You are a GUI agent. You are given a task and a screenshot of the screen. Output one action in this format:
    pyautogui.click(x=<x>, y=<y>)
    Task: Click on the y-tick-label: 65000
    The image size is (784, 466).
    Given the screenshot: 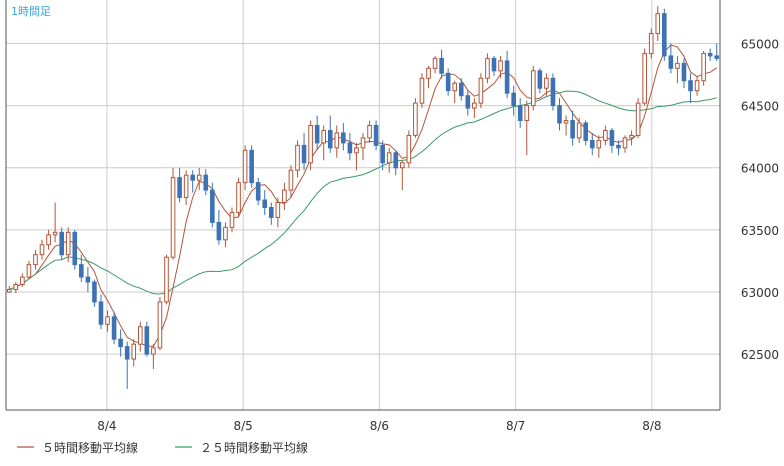 What is the action you would take?
    pyautogui.click(x=760, y=44)
    